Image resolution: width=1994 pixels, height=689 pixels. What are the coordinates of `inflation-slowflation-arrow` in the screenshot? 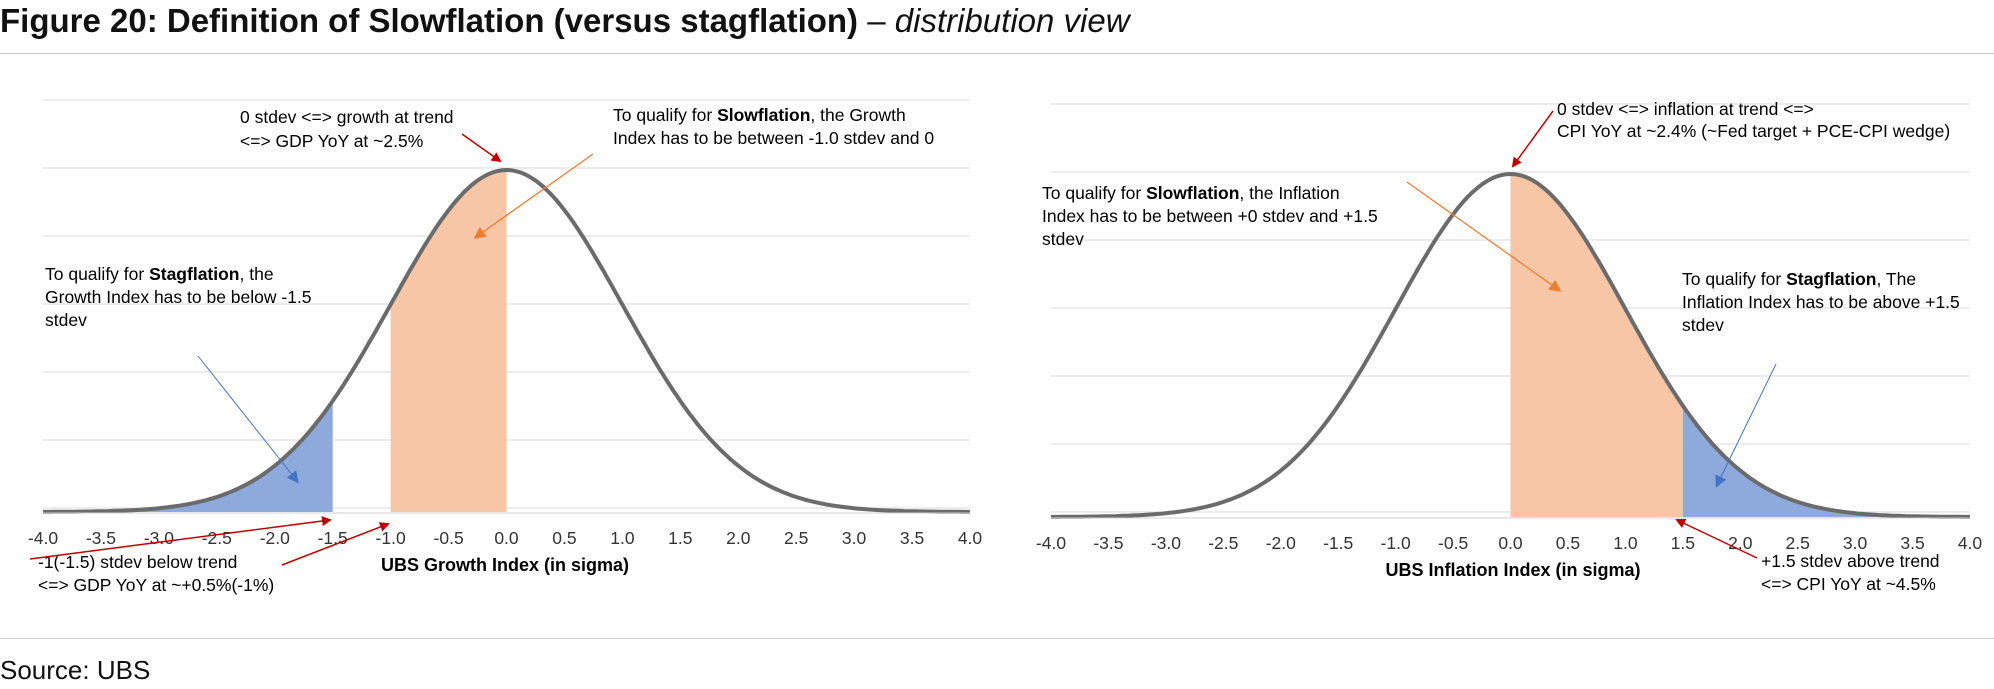 It's located at (1484, 236).